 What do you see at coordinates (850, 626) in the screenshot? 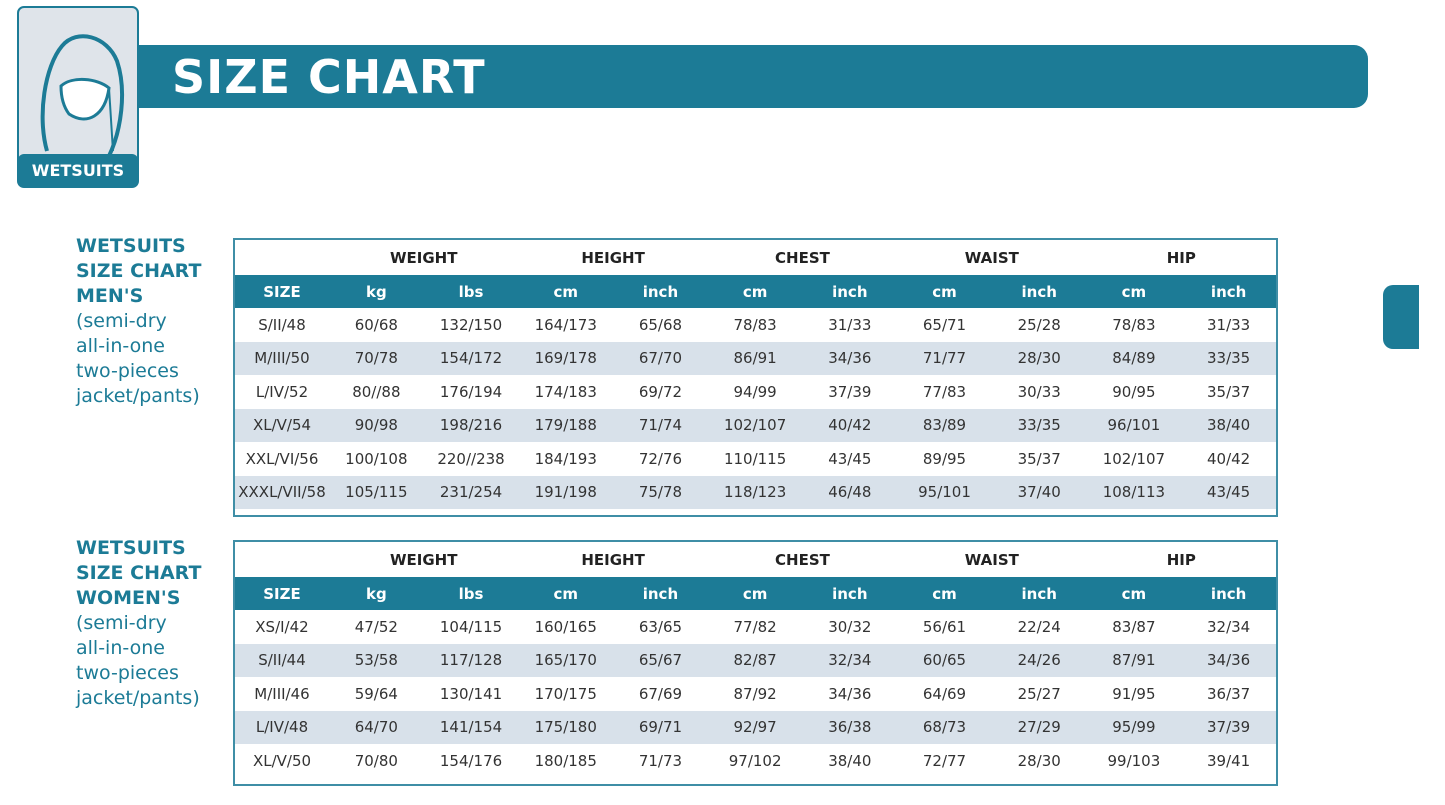
I see `cell: 30/32` at bounding box center [850, 626].